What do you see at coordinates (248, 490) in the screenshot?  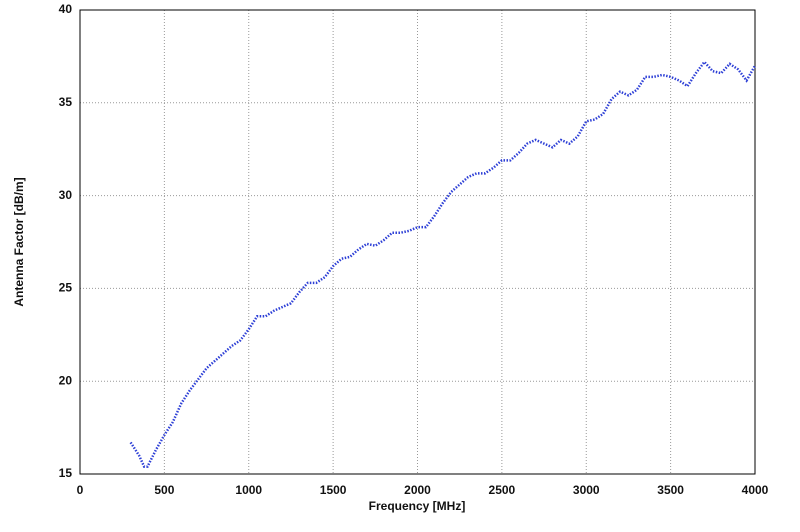 I see `x-tick-label: 1000` at bounding box center [248, 490].